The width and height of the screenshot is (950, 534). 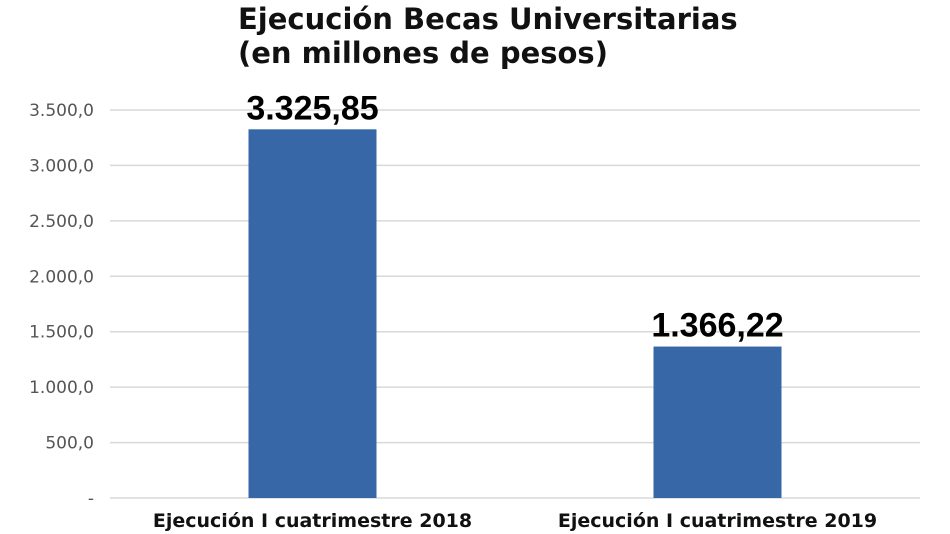 I want to click on chart-title-line2: (en millones de pesos), so click(x=423, y=53).